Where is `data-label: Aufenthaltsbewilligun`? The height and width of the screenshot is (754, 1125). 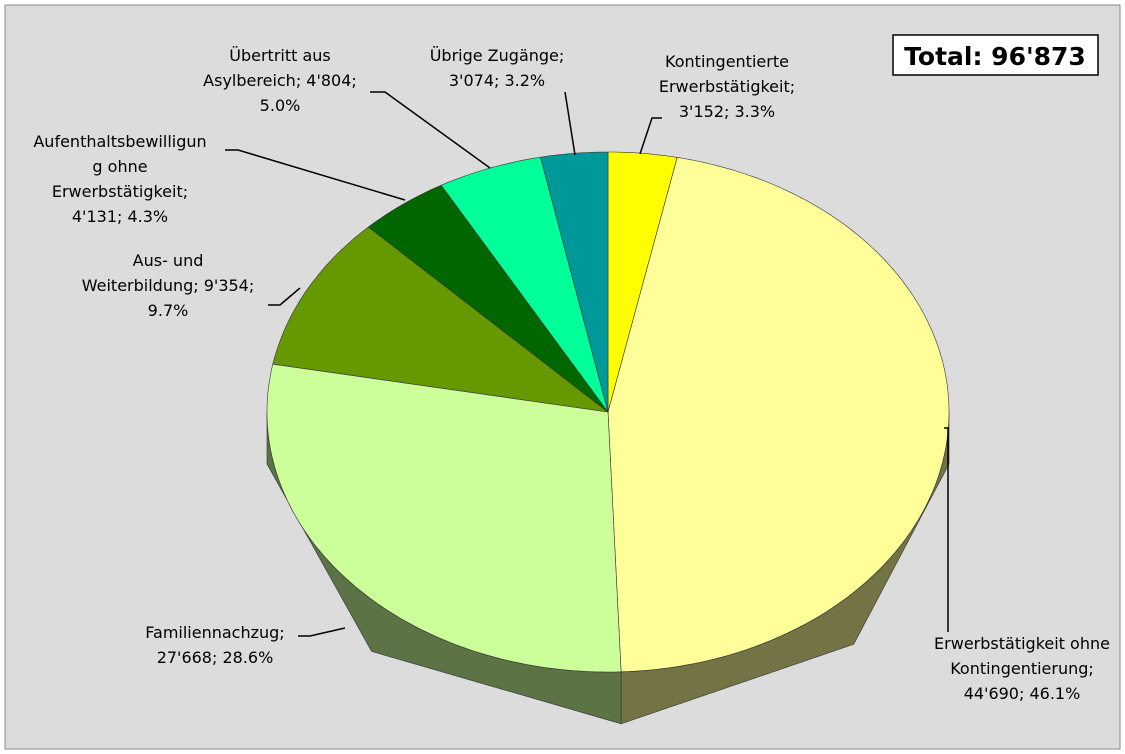
data-label: Aufenthaltsbewilligun is located at coordinates (119, 141).